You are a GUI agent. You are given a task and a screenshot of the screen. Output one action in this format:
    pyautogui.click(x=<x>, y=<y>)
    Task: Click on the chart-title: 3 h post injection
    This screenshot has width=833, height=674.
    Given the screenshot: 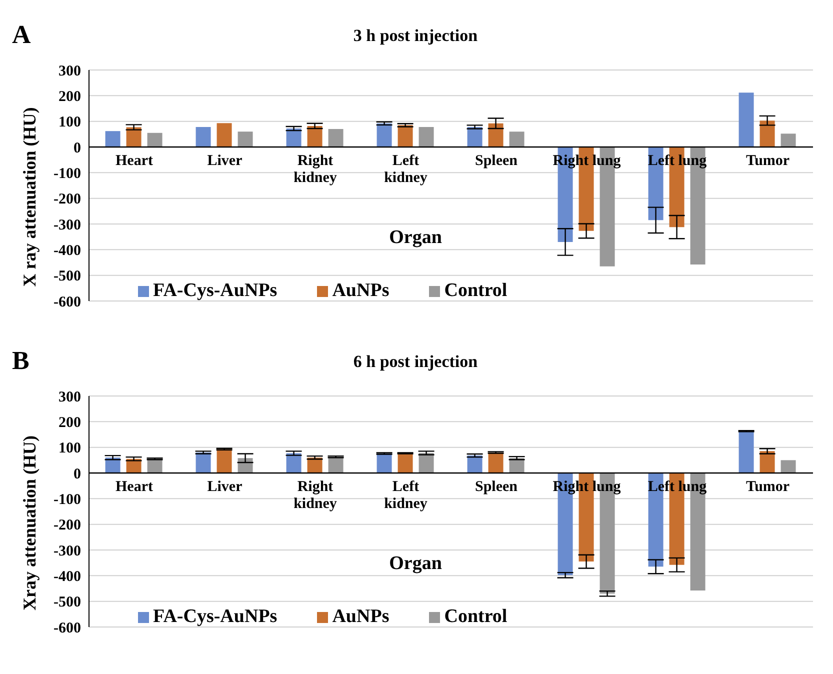 What is the action you would take?
    pyautogui.click(x=415, y=35)
    